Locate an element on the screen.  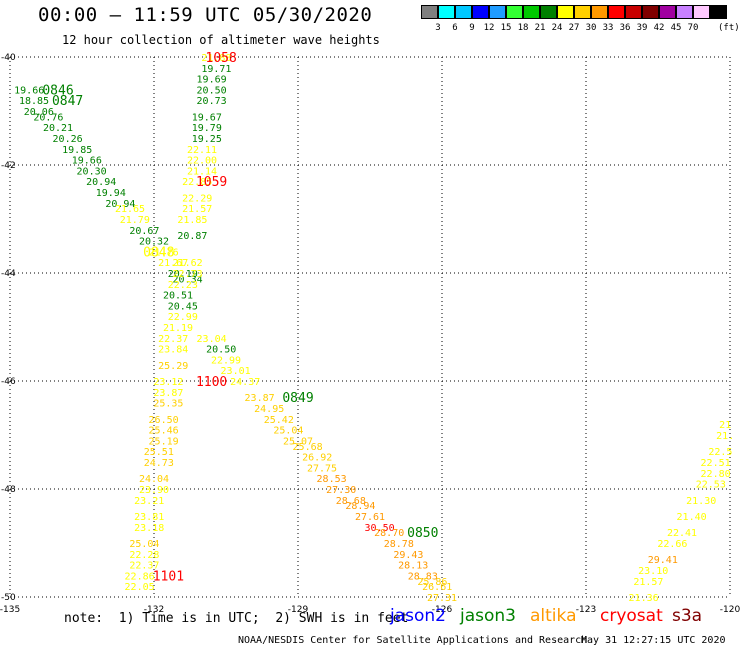
legend-jason3: jason3 is located at coordinates (488, 616).